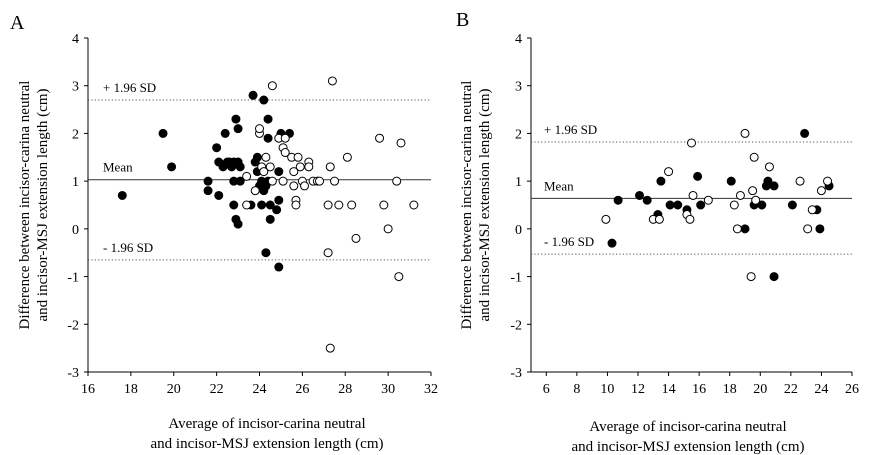  Describe the element at coordinates (43, 205) in the screenshot. I see `y-axis-label-line-2: and incisor-MSJ extension length (cm)` at that location.